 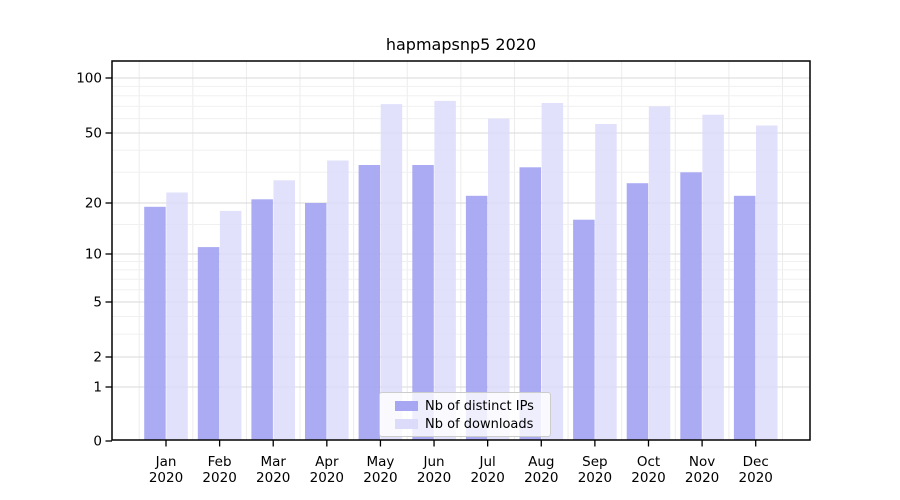 I want to click on bar-distinct-ips-apr, so click(x=316, y=321).